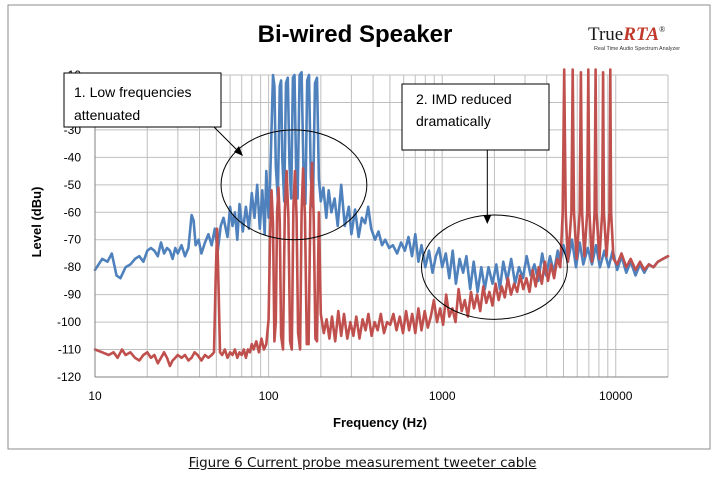 The image size is (725, 483). I want to click on annotation-1-text: attenuated, so click(107, 115).